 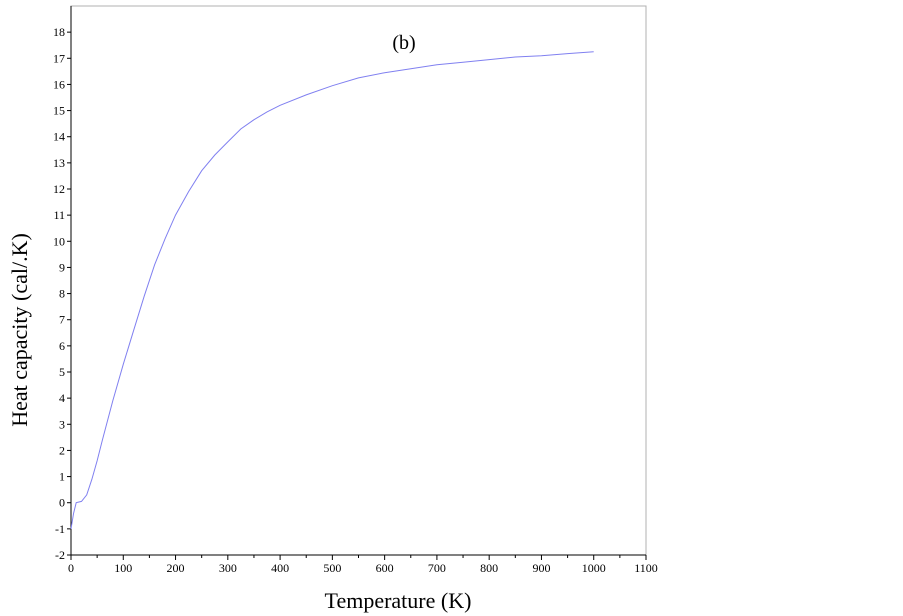 I want to click on y-axis-title: Heat capacity (cal/.K), so click(x=19, y=330).